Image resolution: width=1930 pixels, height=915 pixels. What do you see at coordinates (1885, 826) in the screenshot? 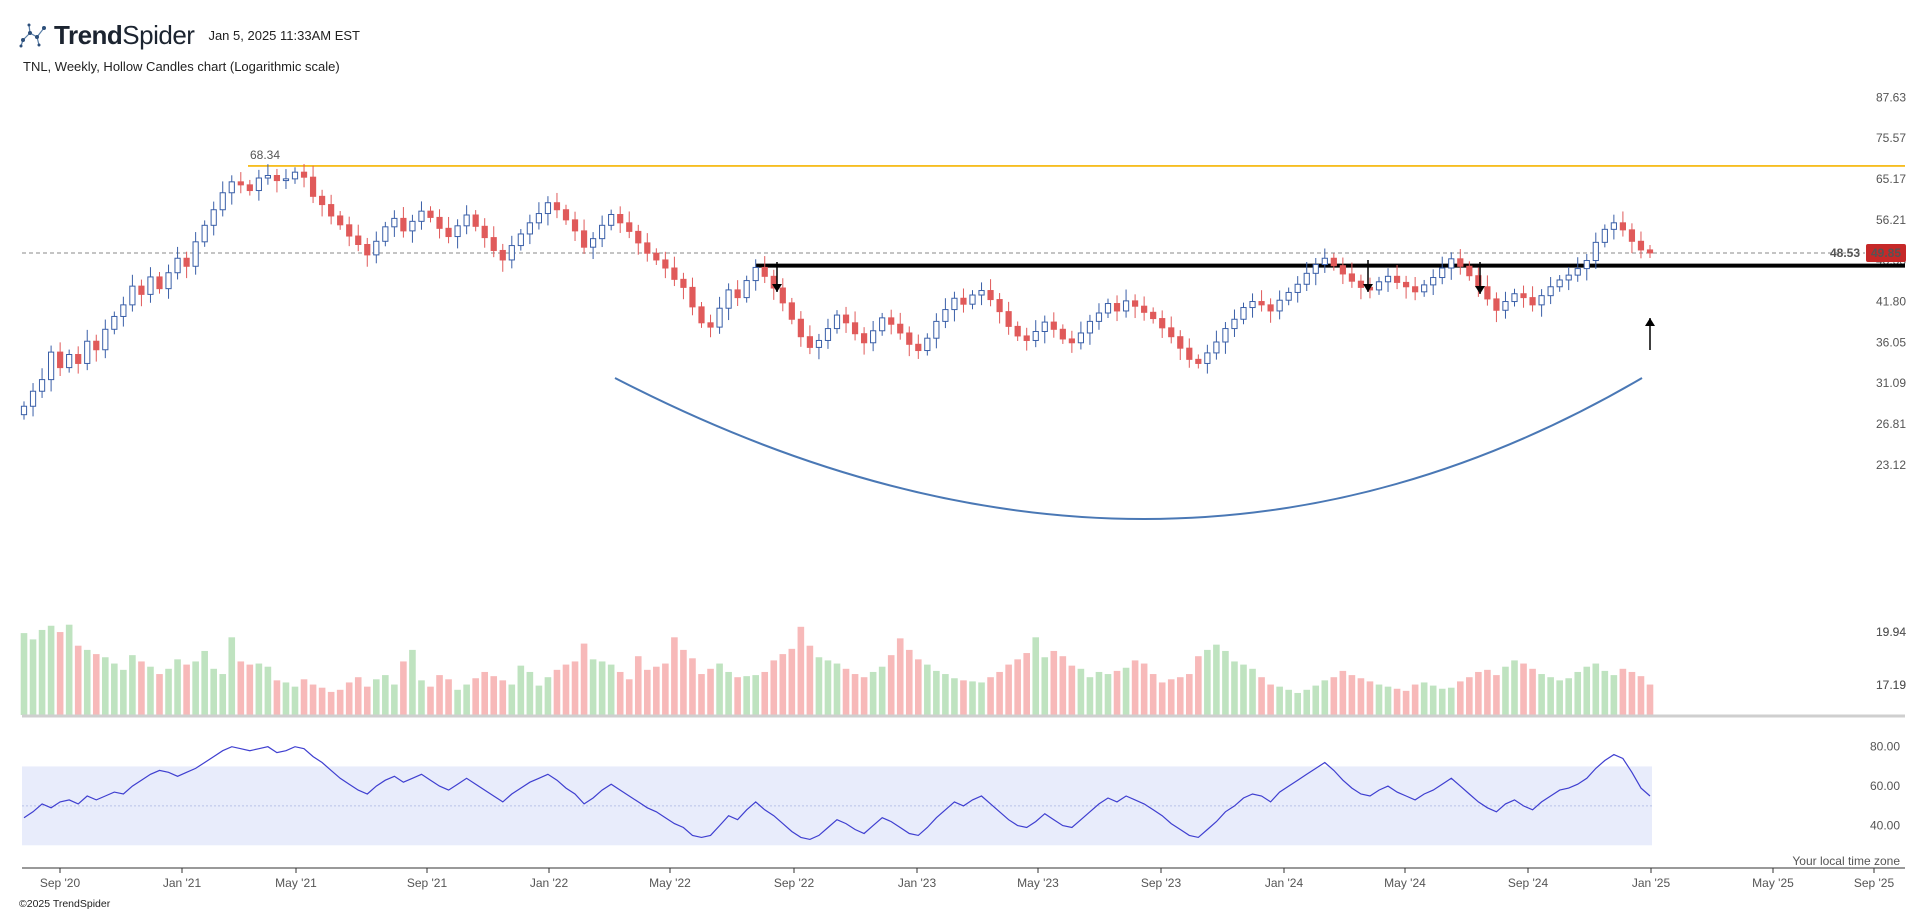
I see `rsi-axis-tick: 40.00` at bounding box center [1885, 826].